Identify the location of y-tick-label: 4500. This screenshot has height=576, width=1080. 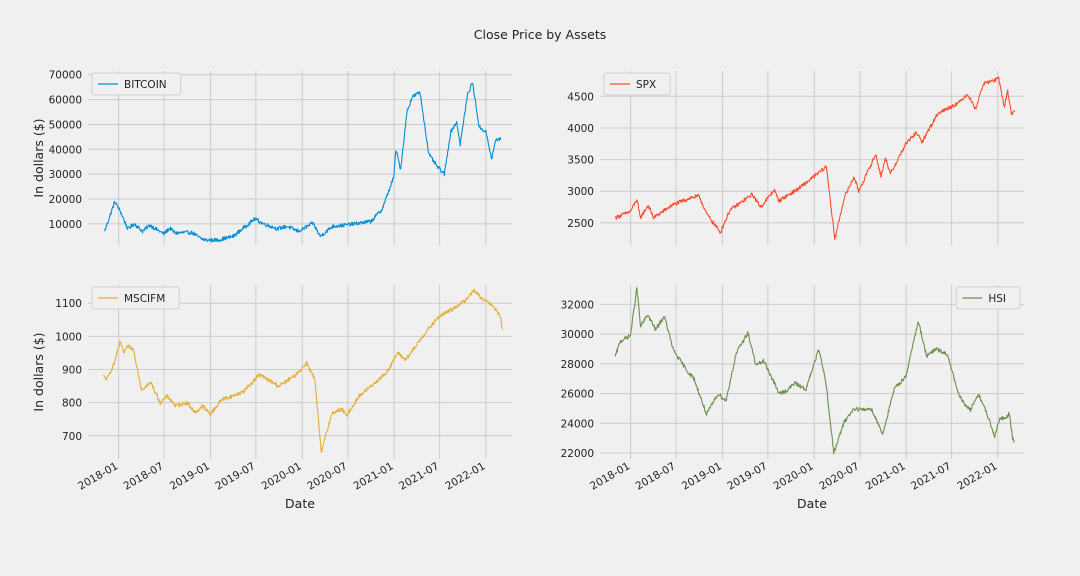
(580, 97).